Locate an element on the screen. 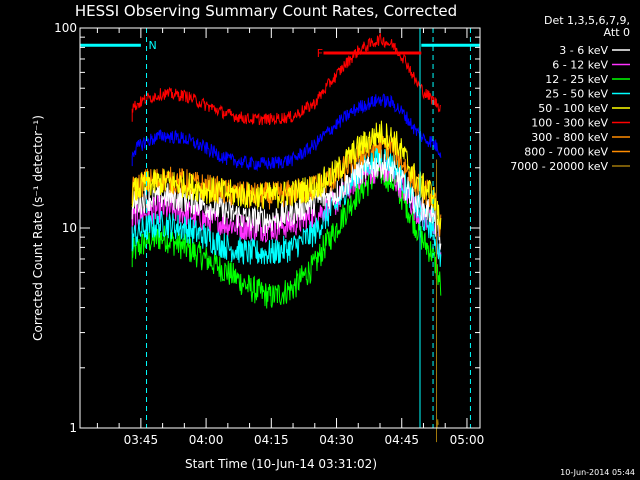  y-tick-label: 100 is located at coordinates (65, 28).